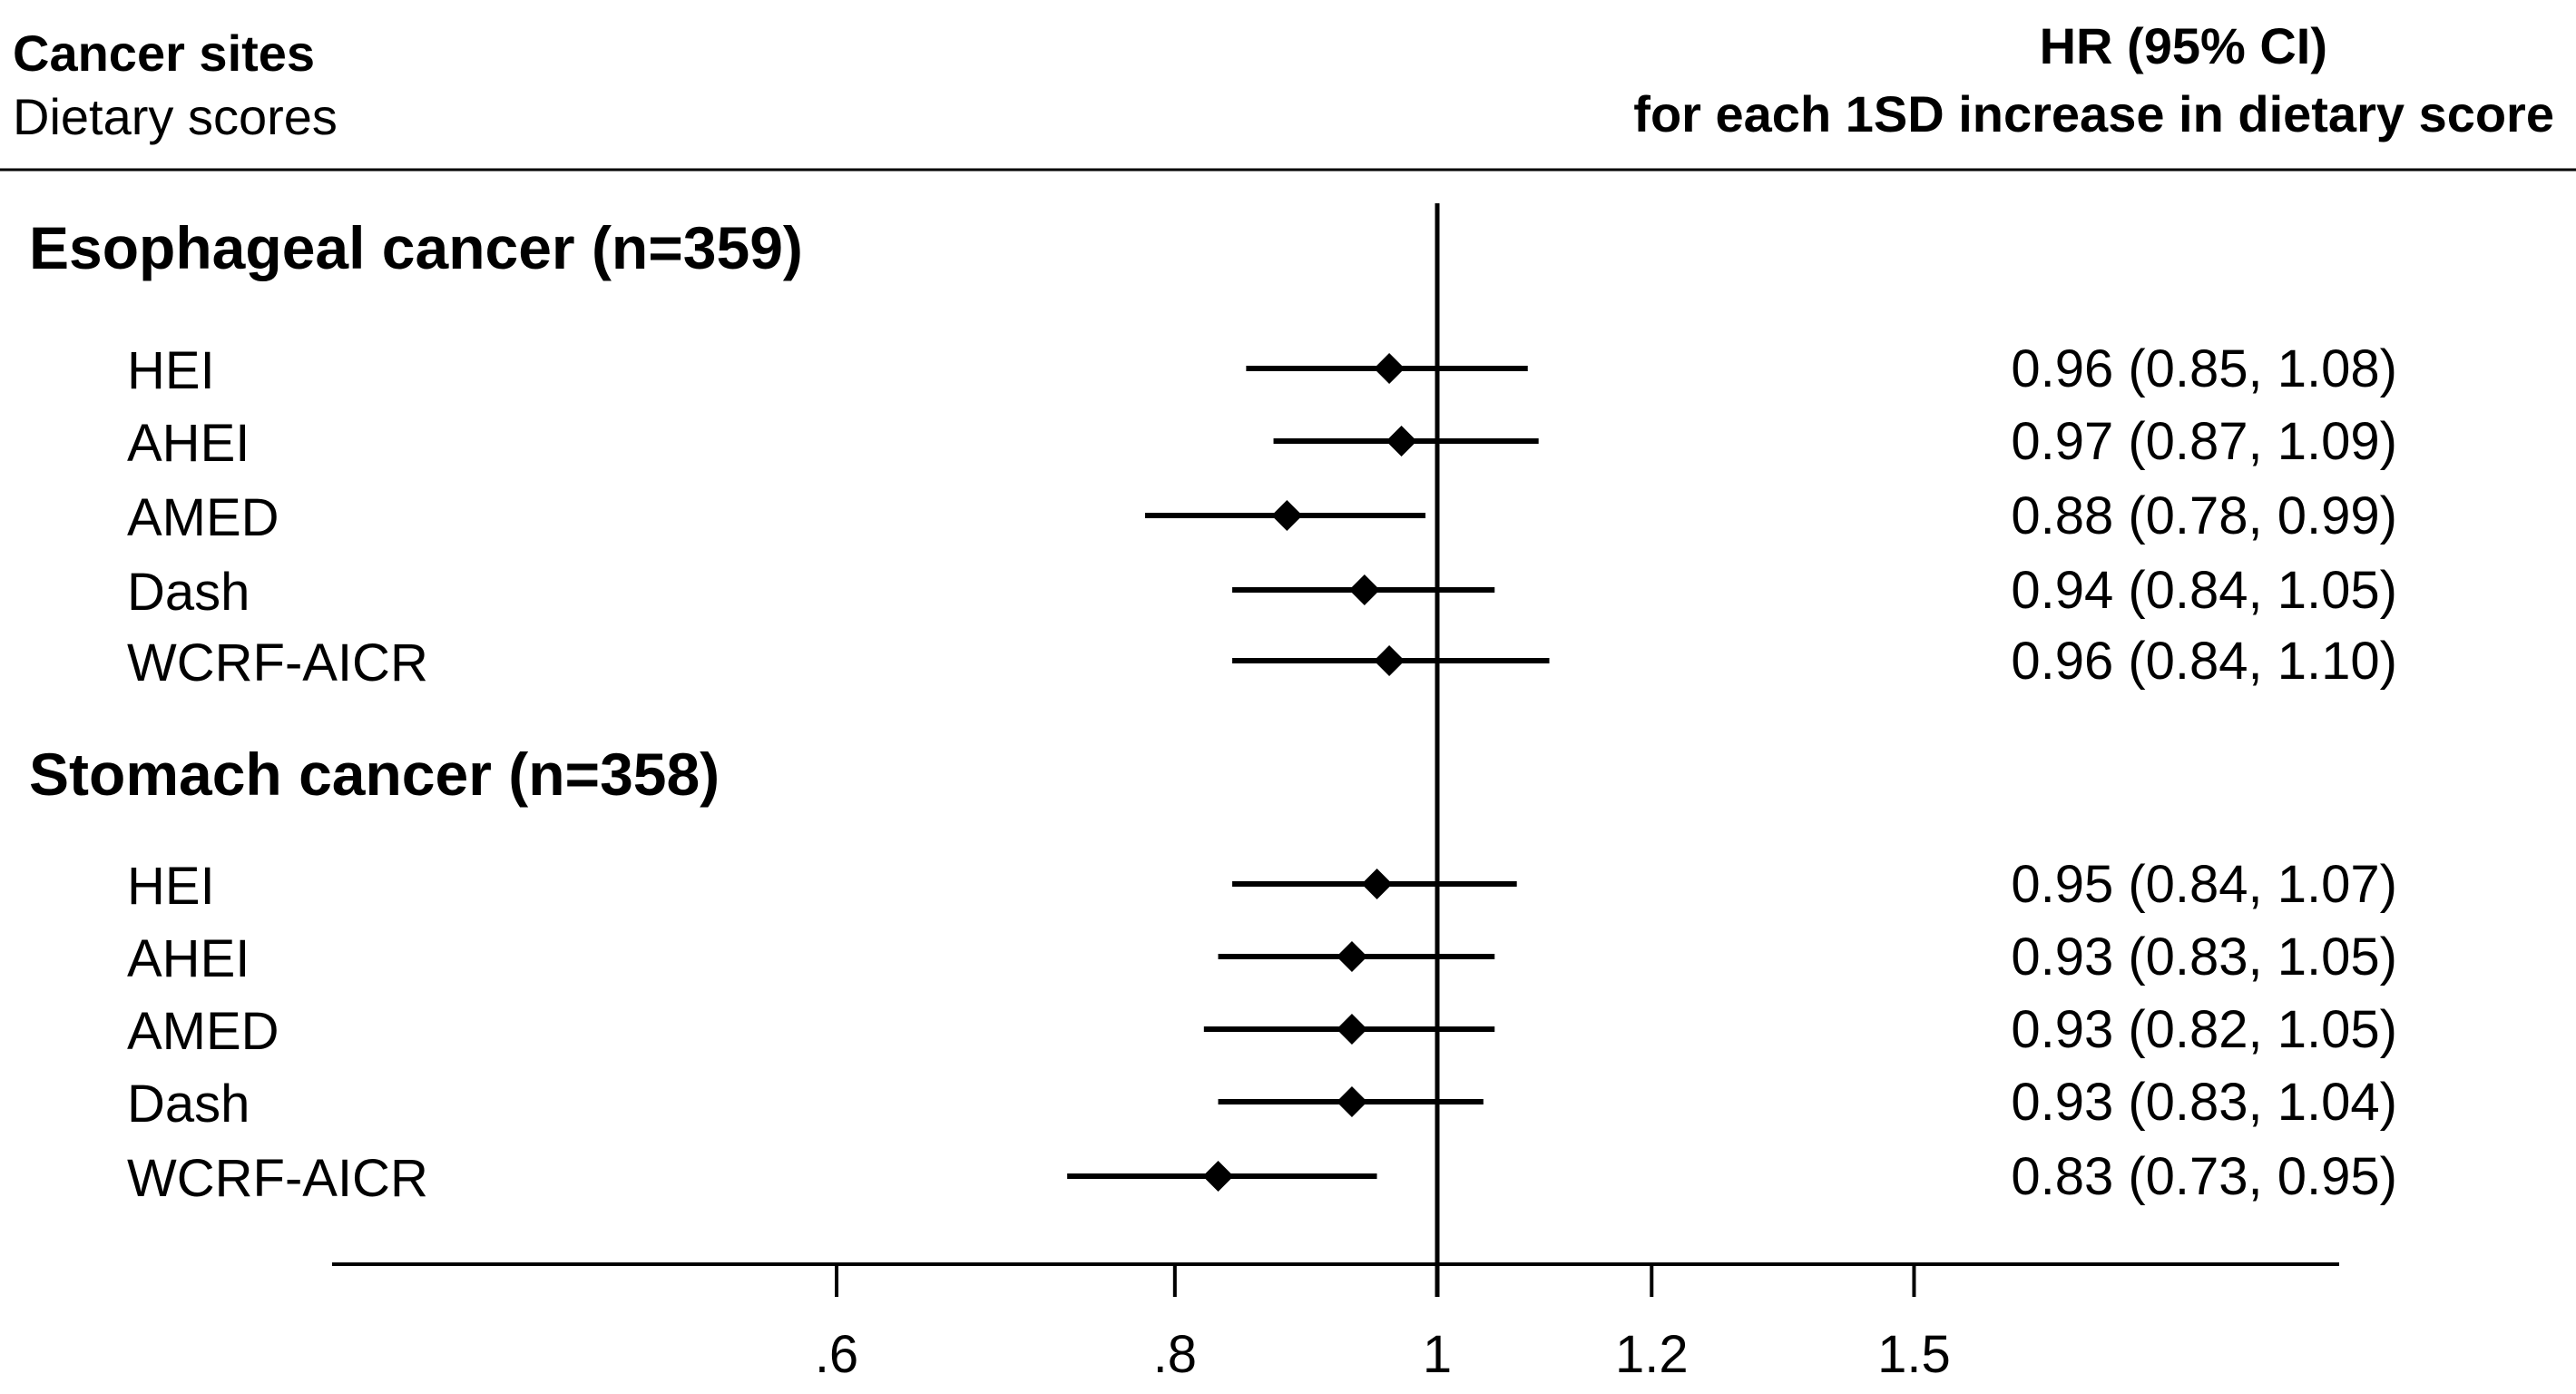  Describe the element at coordinates (416, 247) in the screenshot. I see `group-title: Esophageal cancer (n=359)` at that location.